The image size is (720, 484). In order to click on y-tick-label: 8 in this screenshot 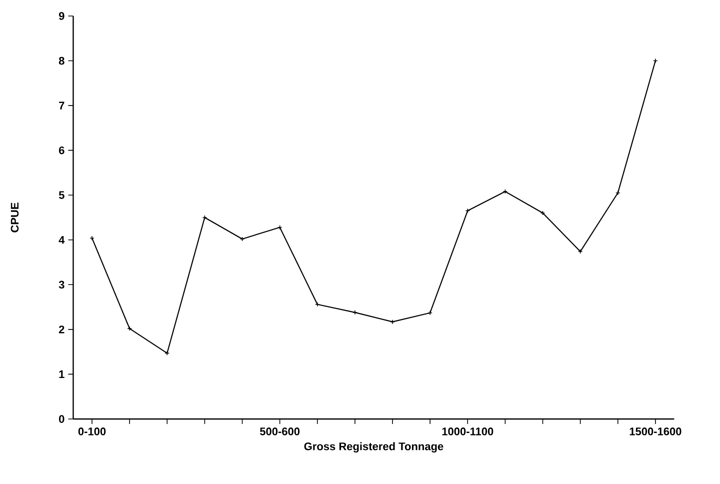, I will do `click(61, 60)`.